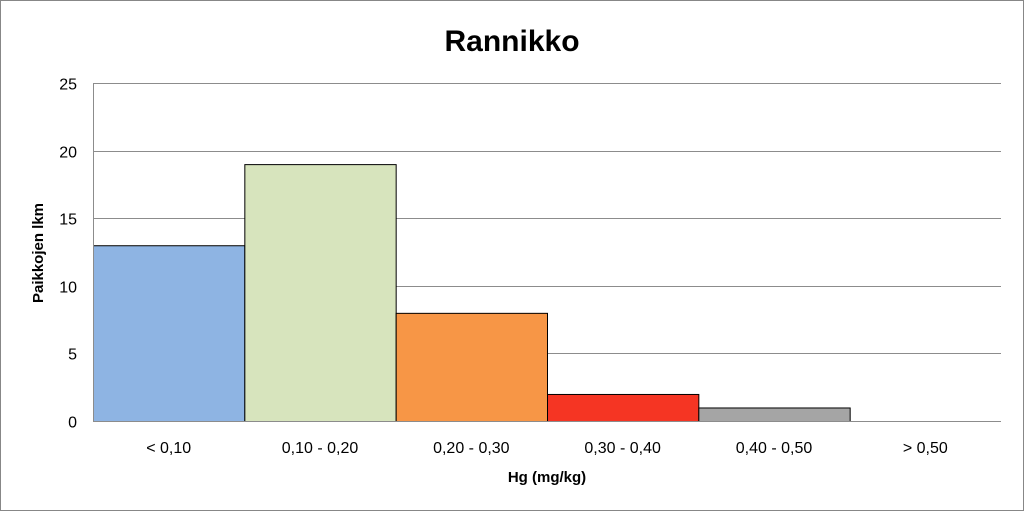  Describe the element at coordinates (72, 355) in the screenshot. I see `y-tick-label: 5` at that location.